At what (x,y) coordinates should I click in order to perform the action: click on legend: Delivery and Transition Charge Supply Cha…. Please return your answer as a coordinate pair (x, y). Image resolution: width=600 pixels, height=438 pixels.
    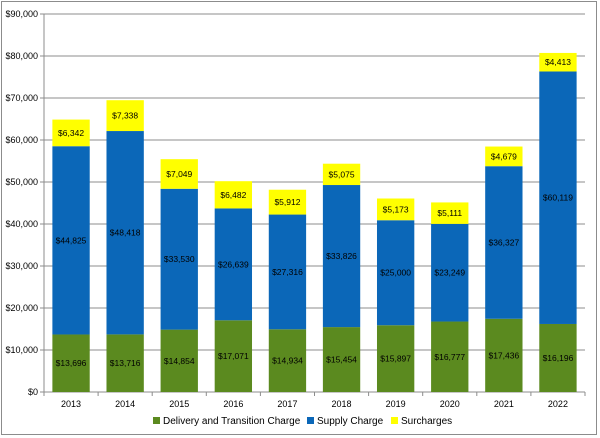
    Looking at the image, I should click on (302, 421).